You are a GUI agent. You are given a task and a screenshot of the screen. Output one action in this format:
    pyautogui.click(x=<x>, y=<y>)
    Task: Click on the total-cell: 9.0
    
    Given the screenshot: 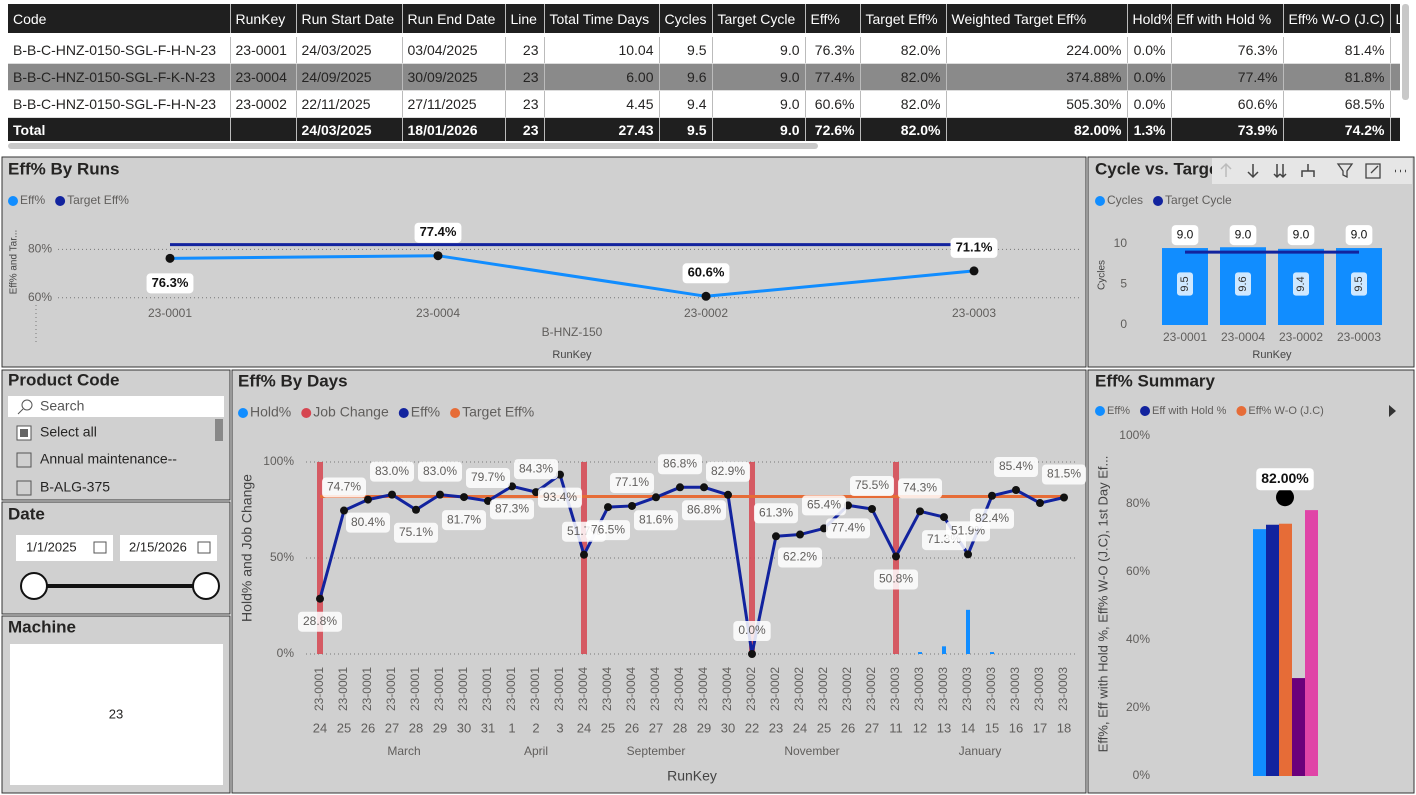 What is the action you would take?
    pyautogui.click(x=759, y=129)
    